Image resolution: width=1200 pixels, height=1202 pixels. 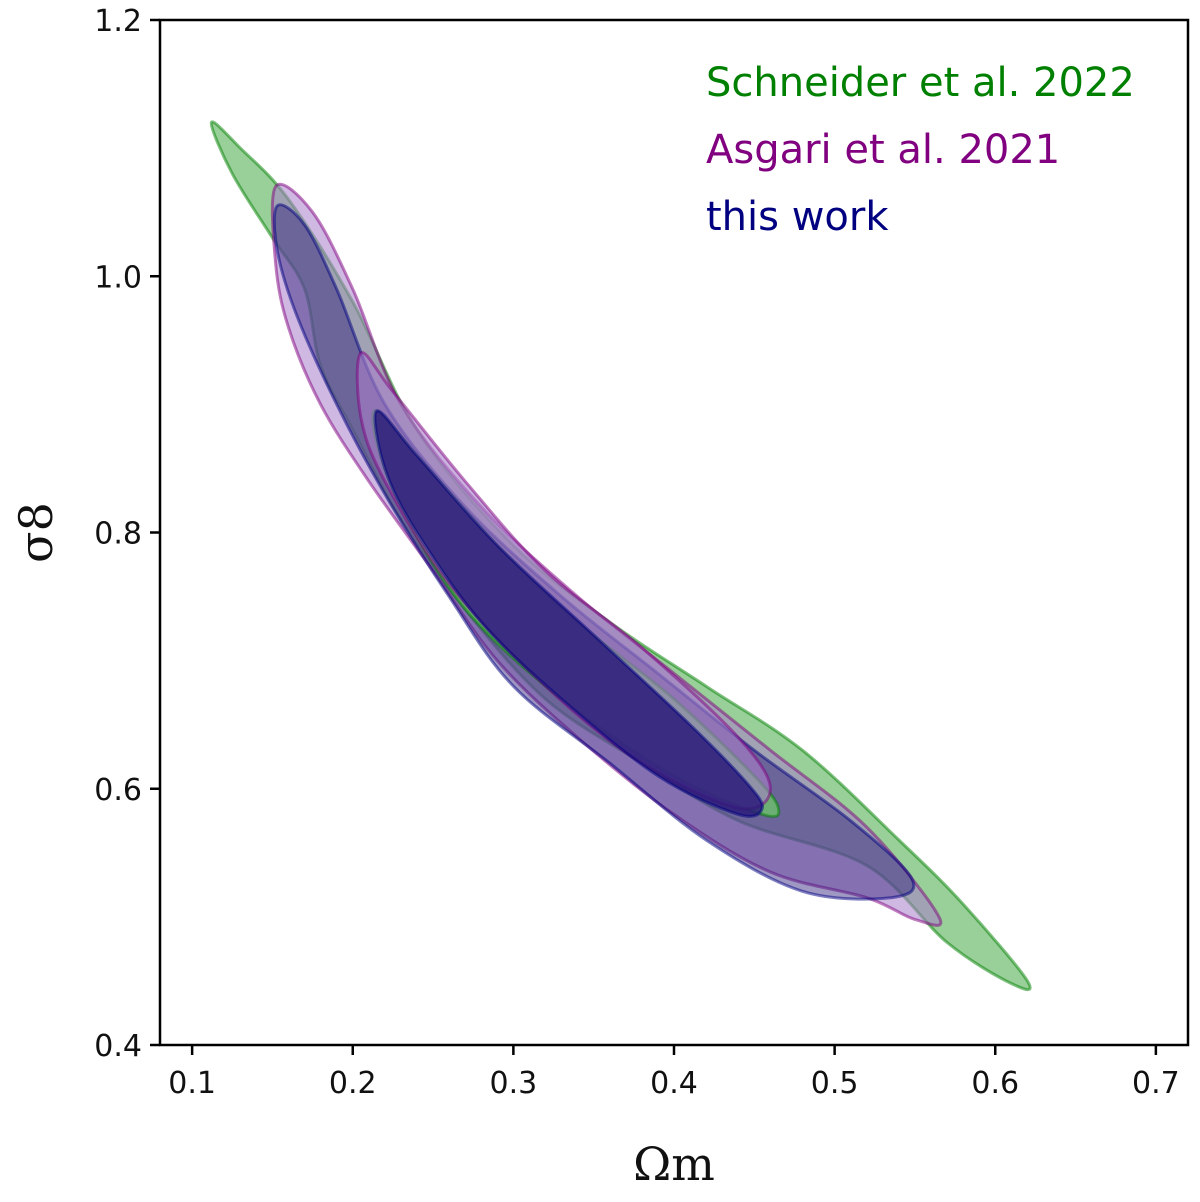 I want to click on x-tick-label: 0.5, so click(x=835, y=1083).